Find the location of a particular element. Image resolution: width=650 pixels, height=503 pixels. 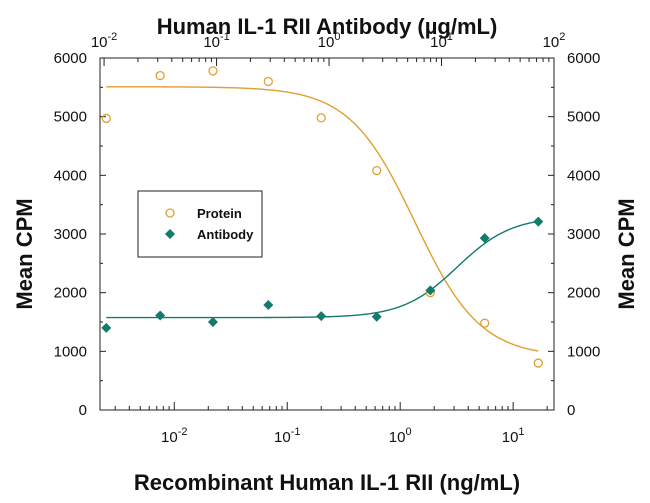

top-tick-label: 10² is located at coordinates (554, 41).